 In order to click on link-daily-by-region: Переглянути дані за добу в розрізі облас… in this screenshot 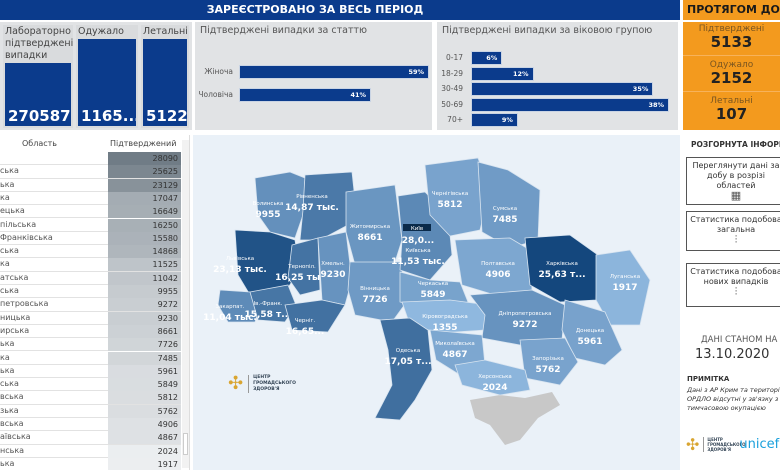, I will do `click(733, 181)`.